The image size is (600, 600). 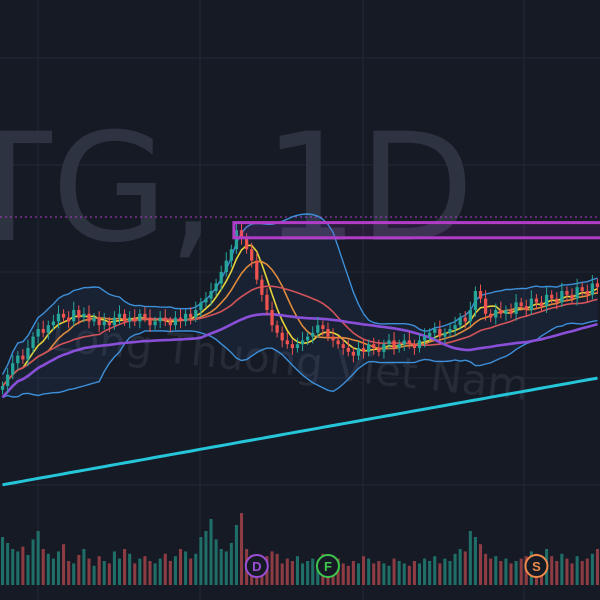 I want to click on resistance-zone, so click(x=416, y=230).